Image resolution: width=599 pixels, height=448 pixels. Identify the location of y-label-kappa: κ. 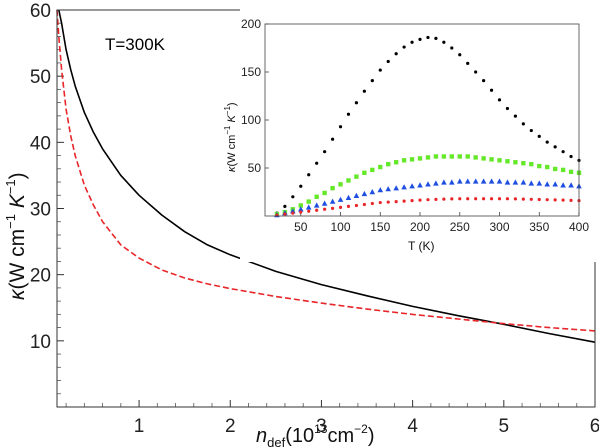
(17, 294).